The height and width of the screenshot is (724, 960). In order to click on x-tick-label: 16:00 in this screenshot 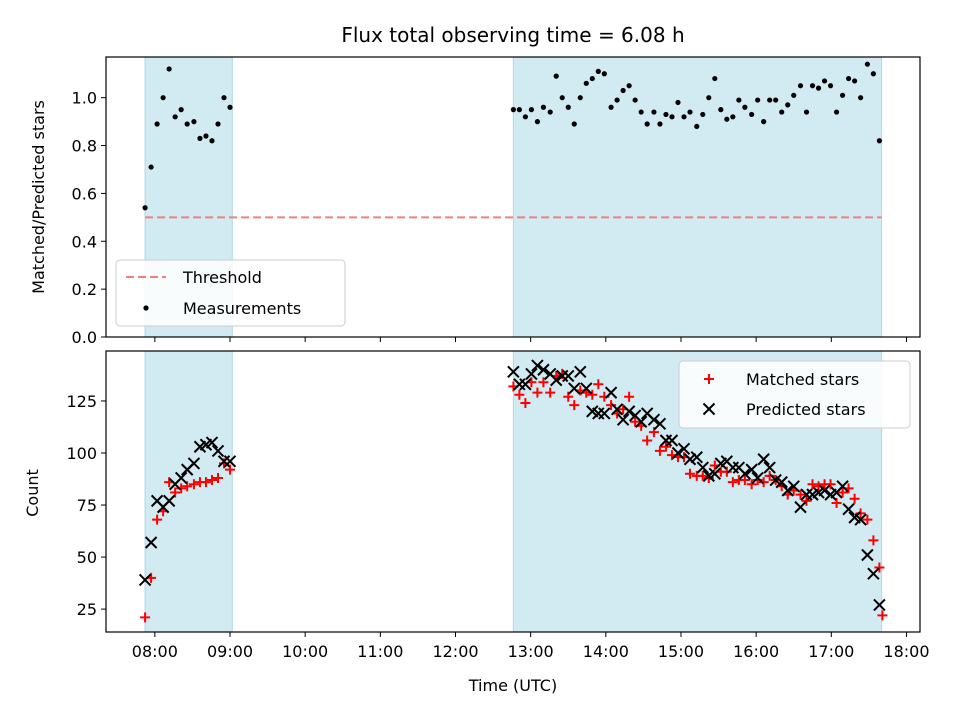, I will do `click(756, 651)`.